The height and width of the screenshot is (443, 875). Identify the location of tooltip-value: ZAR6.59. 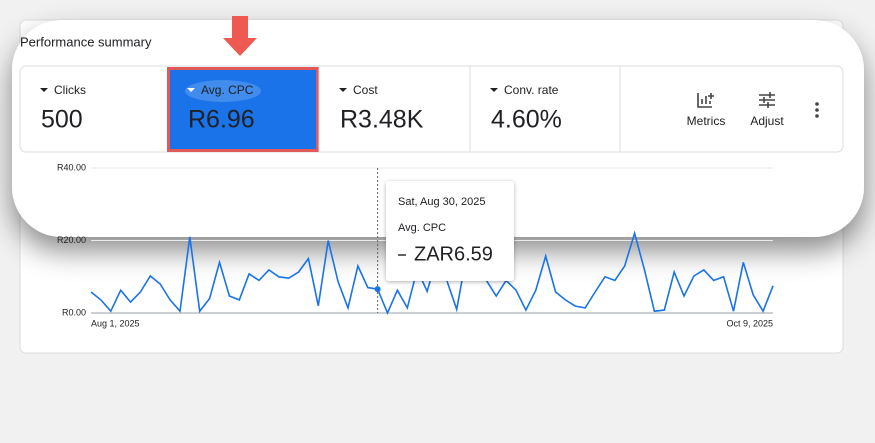
(453, 254).